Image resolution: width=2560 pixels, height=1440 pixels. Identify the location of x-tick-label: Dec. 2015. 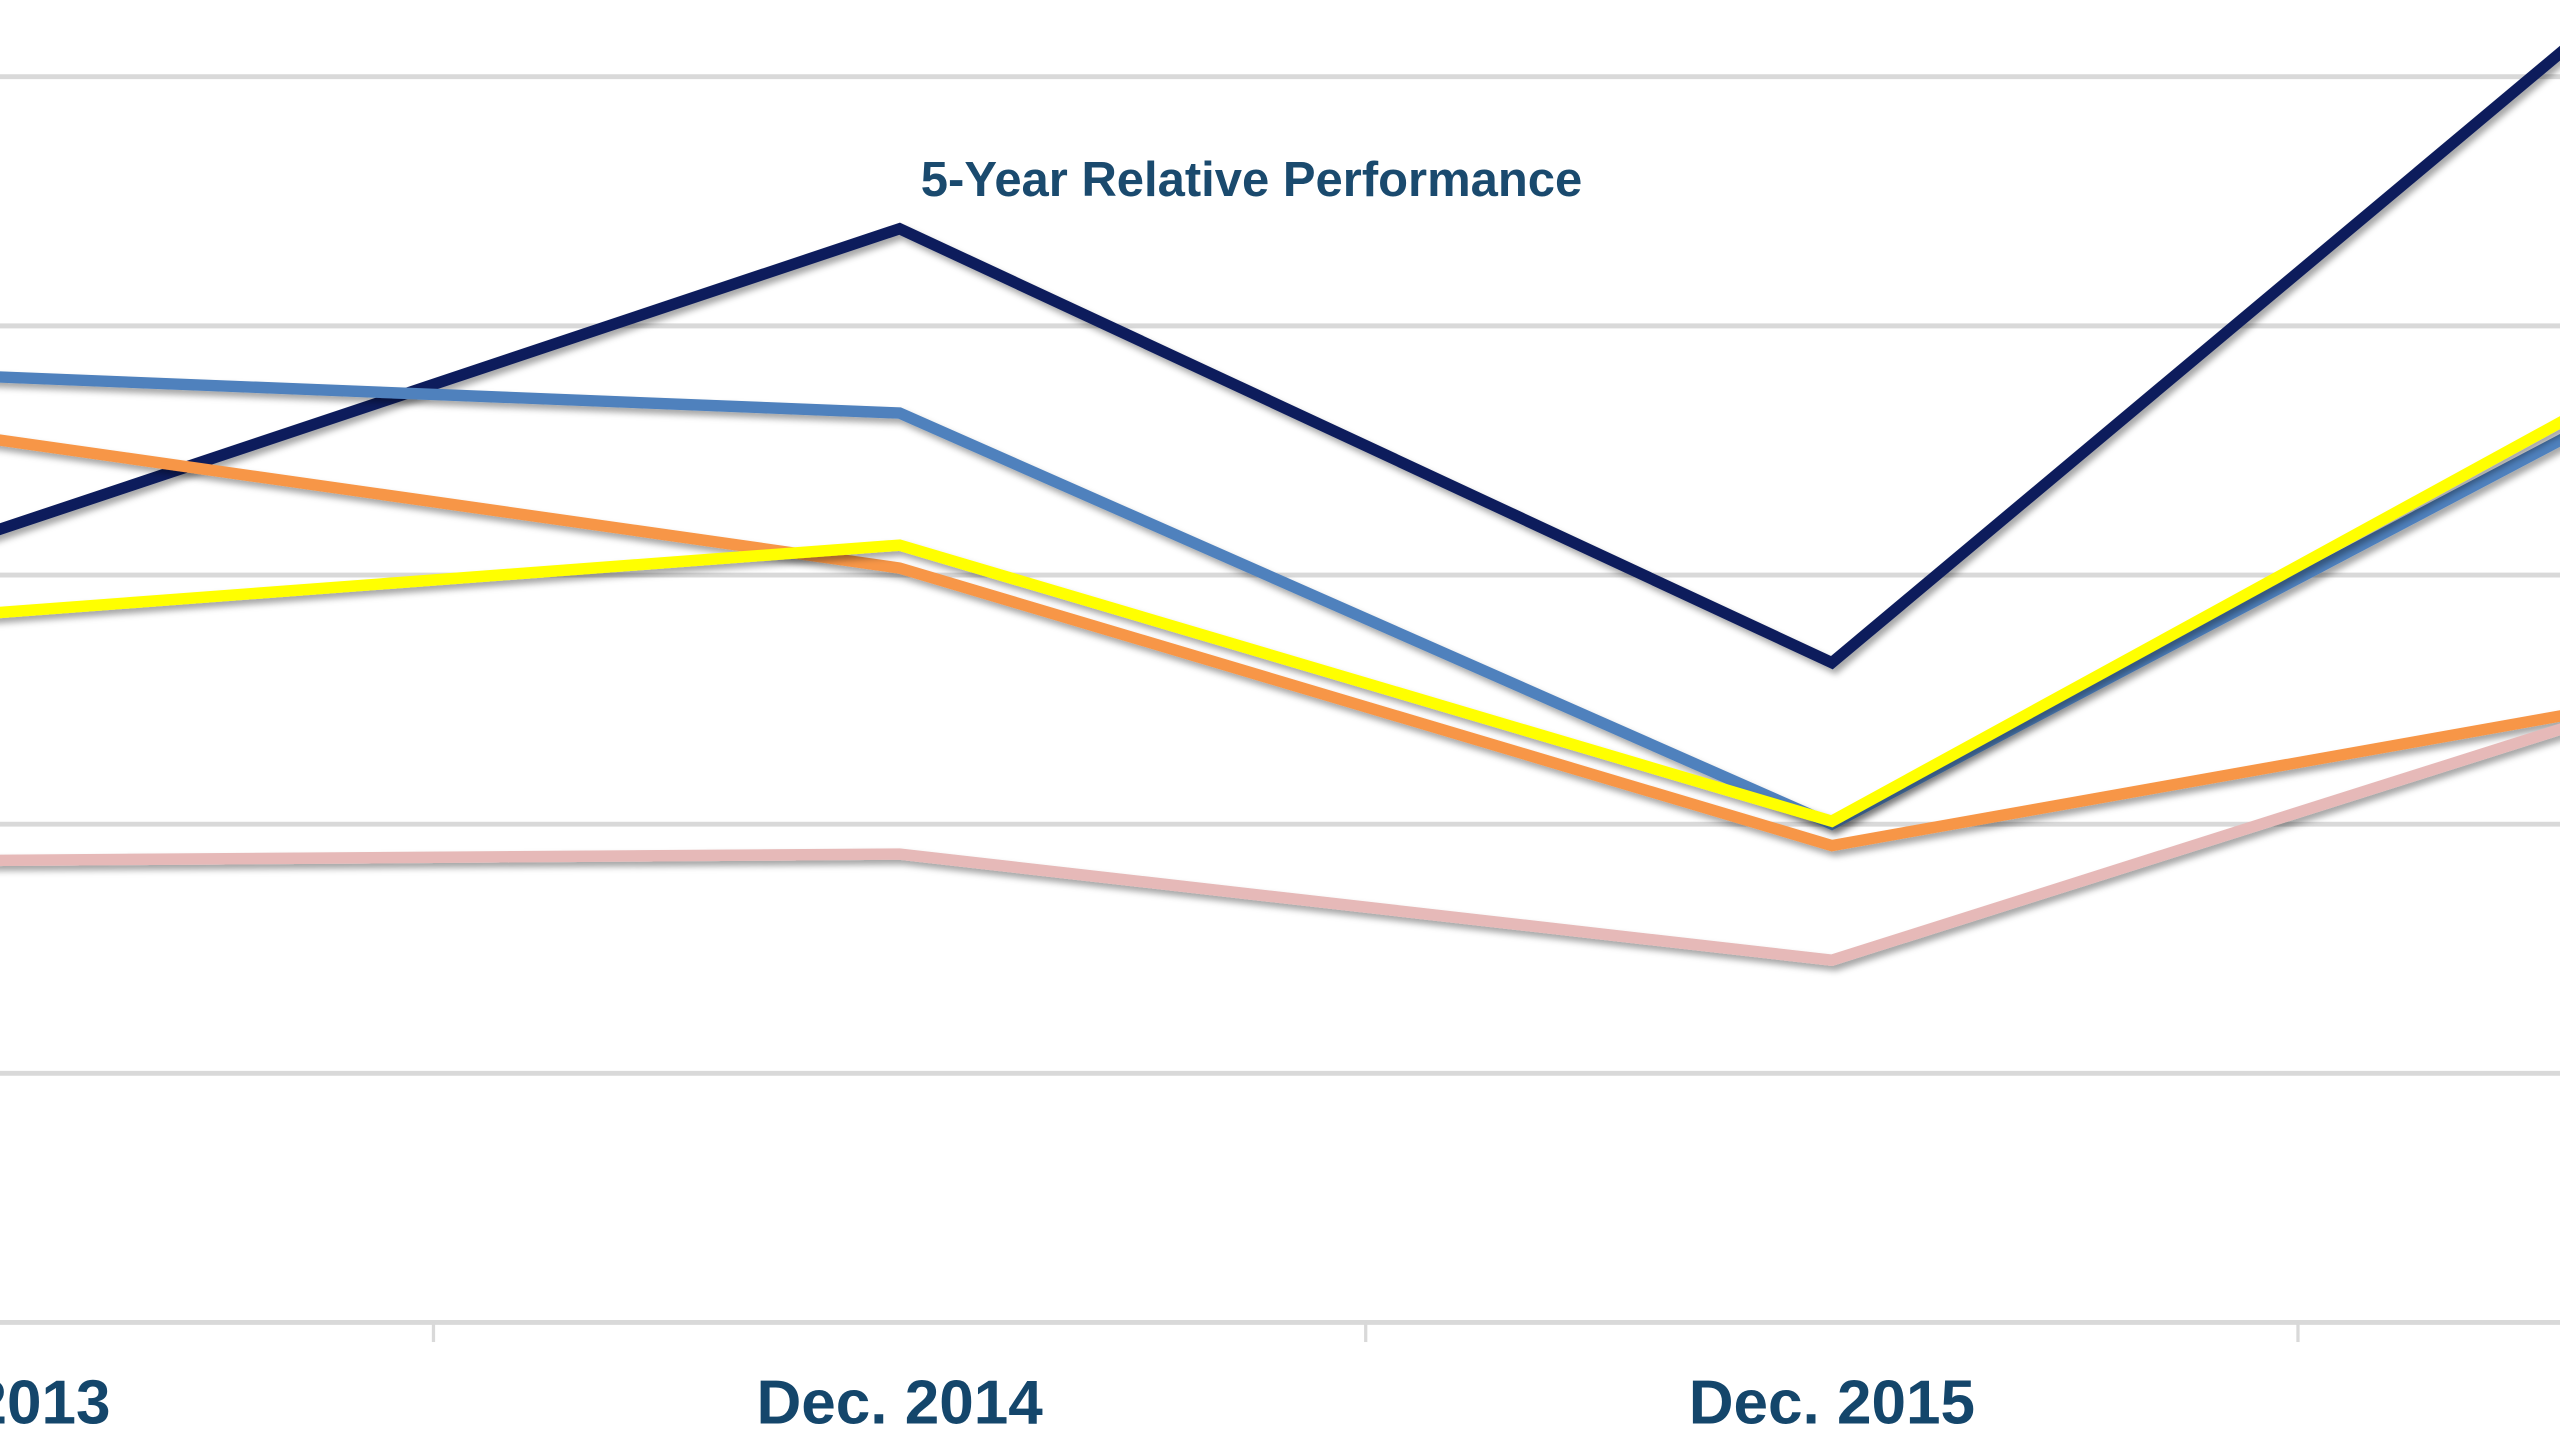
(1832, 1403).